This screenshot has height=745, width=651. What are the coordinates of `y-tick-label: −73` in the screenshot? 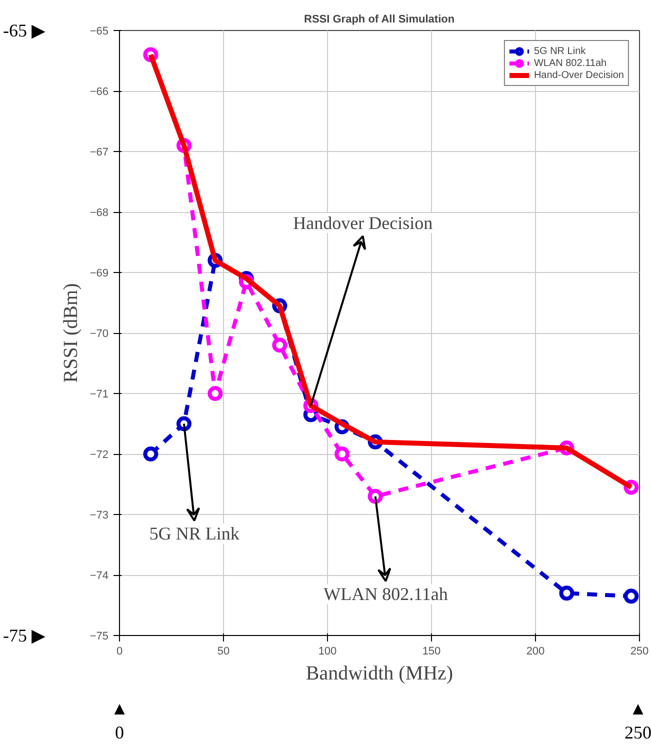 It's located at (99, 516).